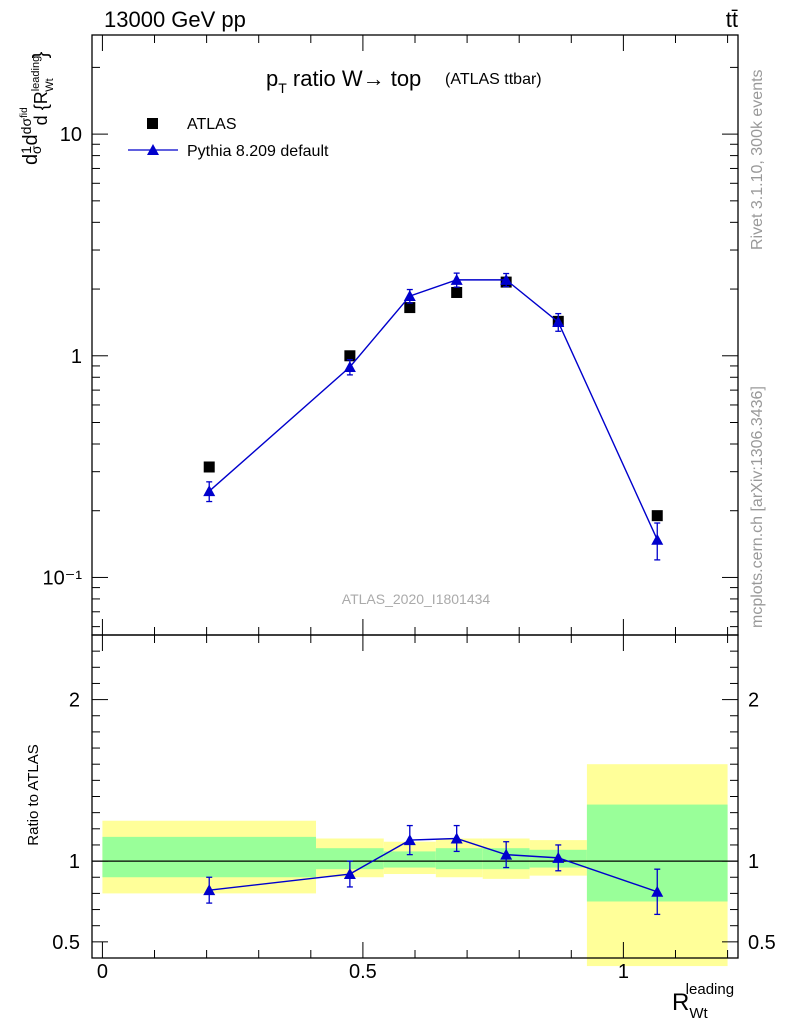 This screenshot has height=1024, width=786. What do you see at coordinates (753, 862) in the screenshot?
I see `ratio-y-tick-label-right-1: 1` at bounding box center [753, 862].